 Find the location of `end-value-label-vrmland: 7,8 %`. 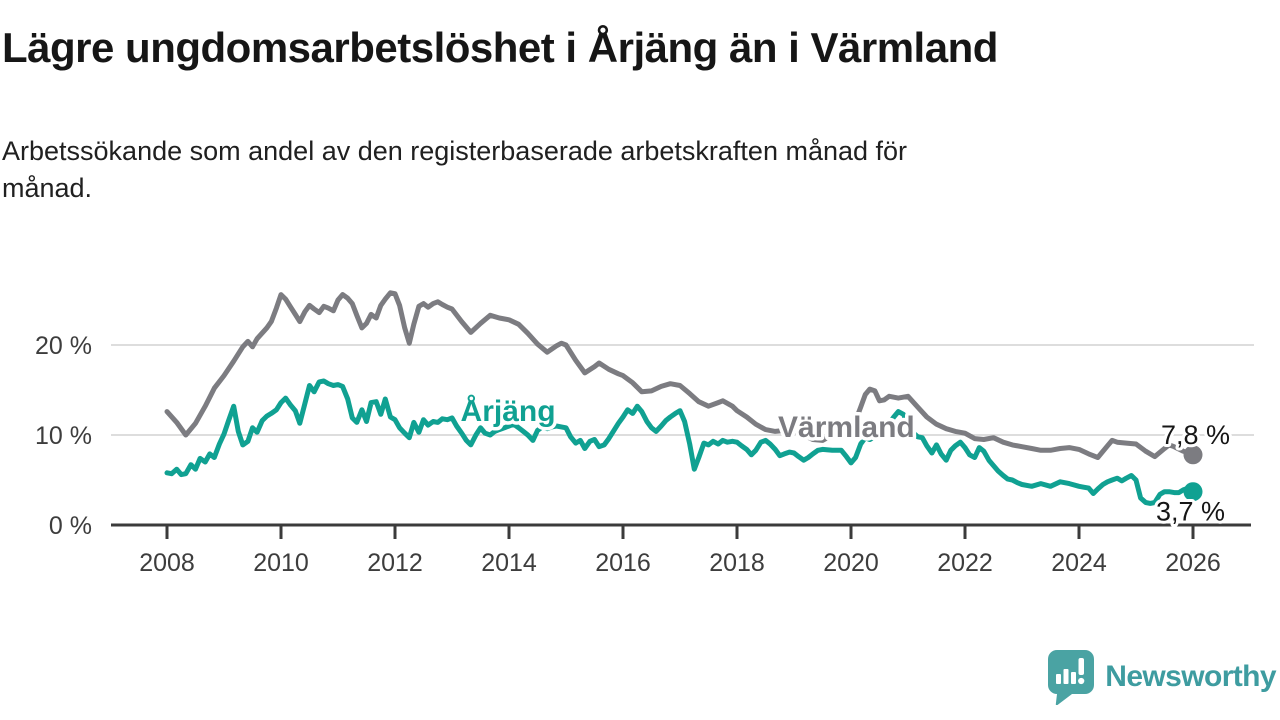

end-value-label-vrmland: 7,8 % is located at coordinates (1195, 435).